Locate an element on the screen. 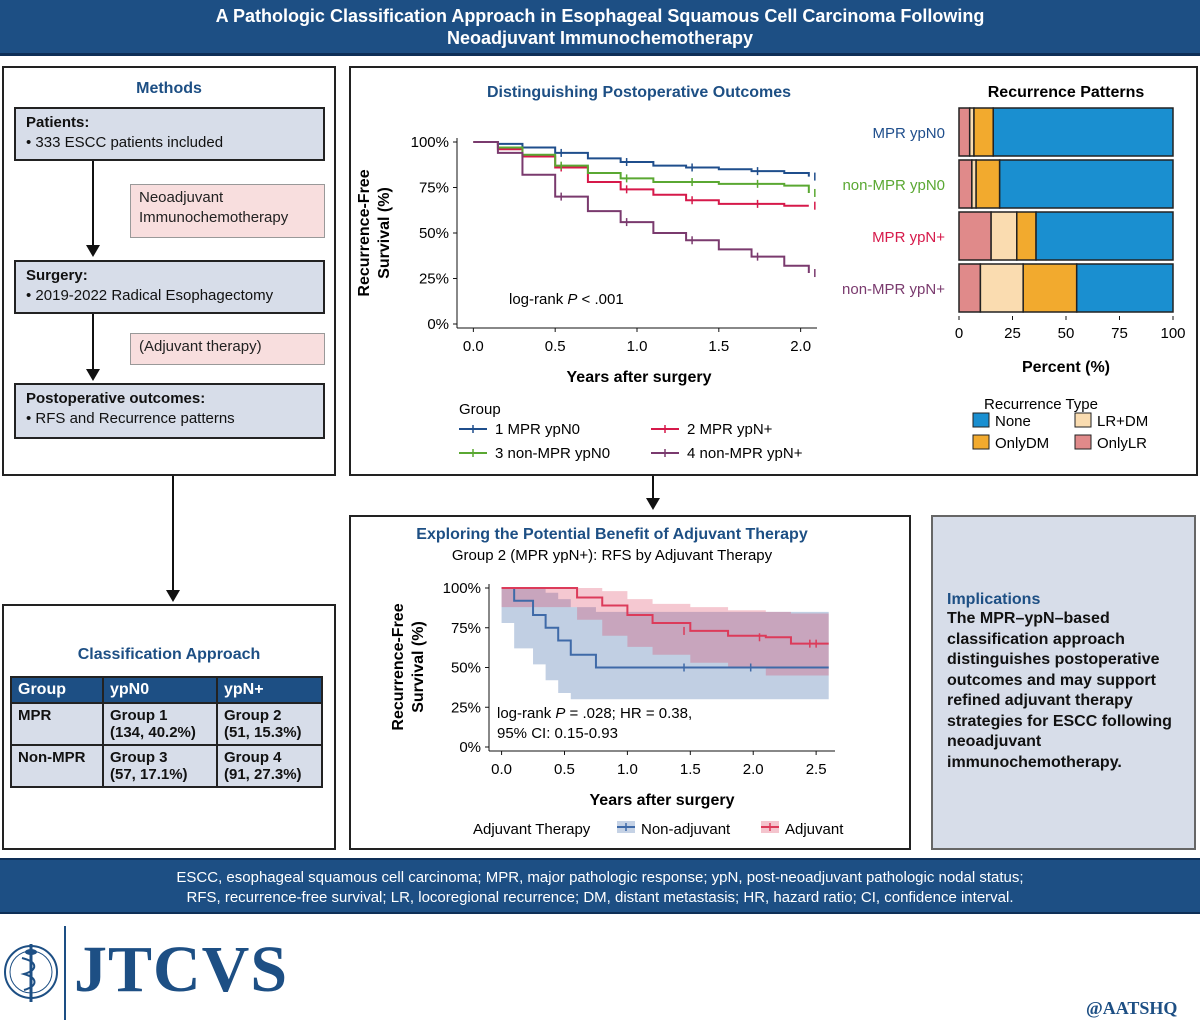  legend-label: Non-adjuvant is located at coordinates (686, 829).